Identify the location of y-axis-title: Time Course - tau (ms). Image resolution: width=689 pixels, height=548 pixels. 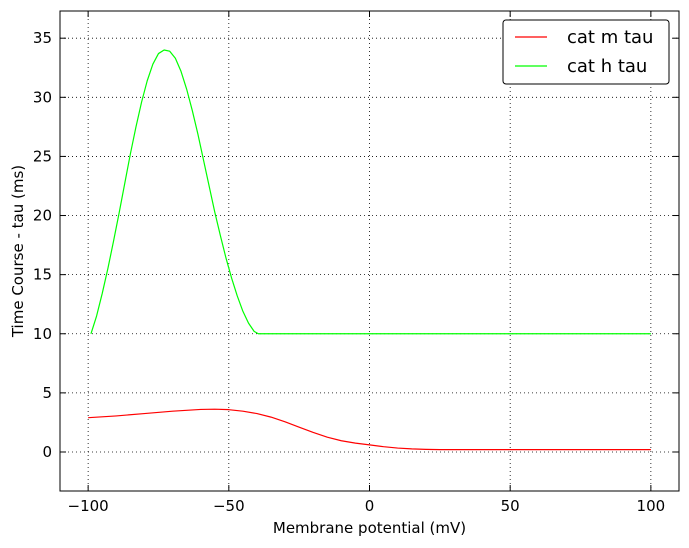
(18, 251).